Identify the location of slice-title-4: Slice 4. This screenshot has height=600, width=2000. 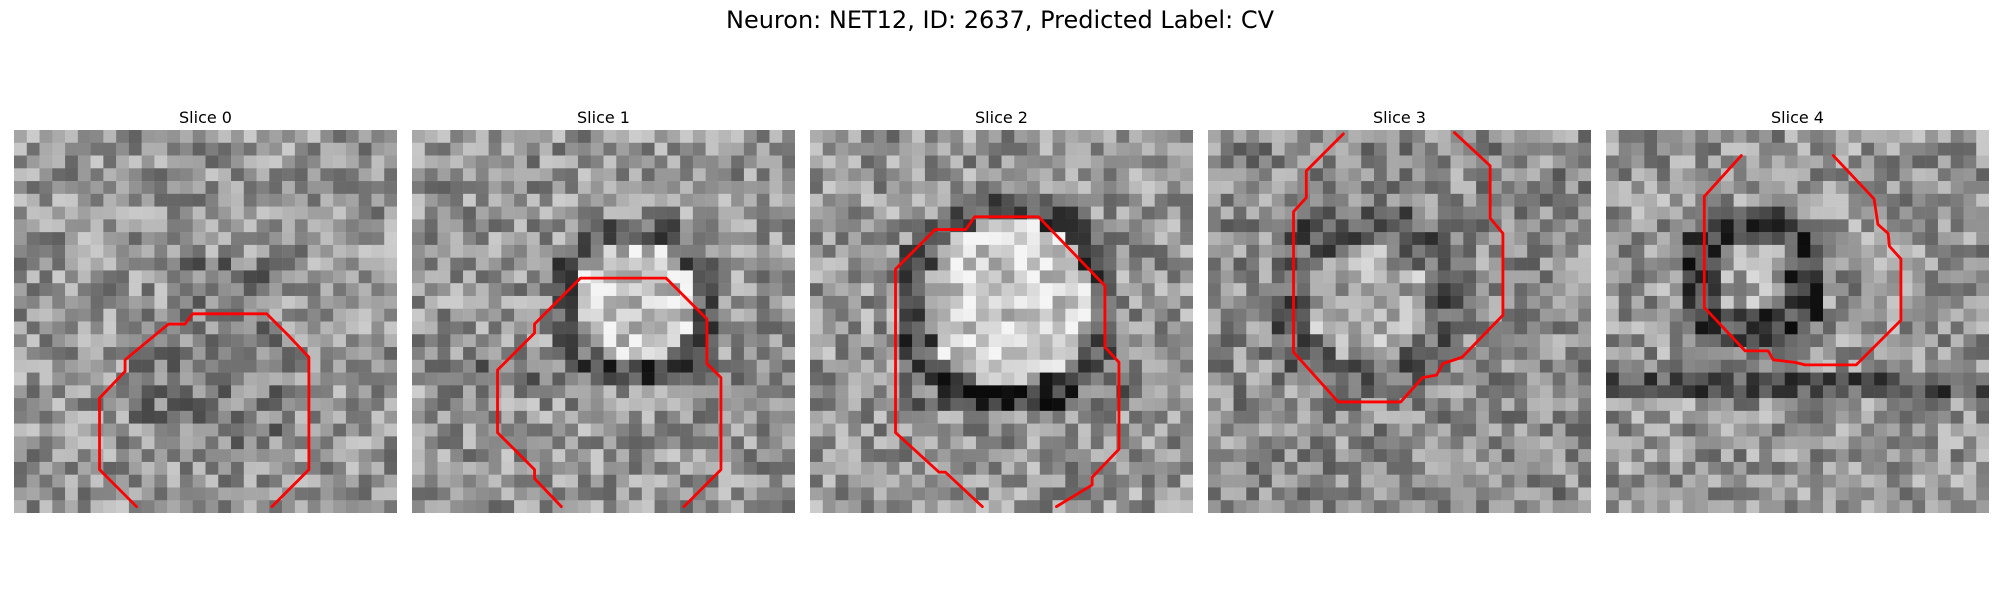
(1797, 117).